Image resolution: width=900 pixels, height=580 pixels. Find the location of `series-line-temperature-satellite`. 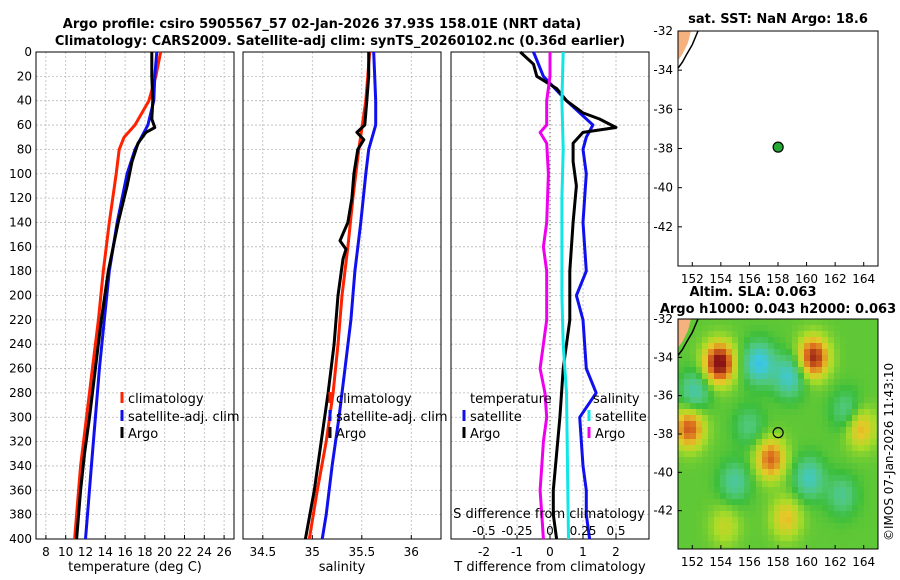

series-line-temperature-satellite is located at coordinates (565, 295).